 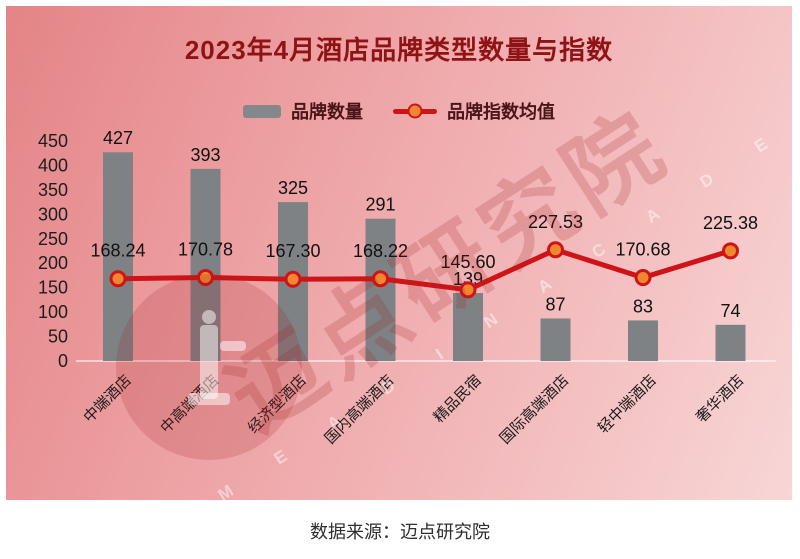 I want to click on line-value-label: 170.68, so click(x=642, y=250).